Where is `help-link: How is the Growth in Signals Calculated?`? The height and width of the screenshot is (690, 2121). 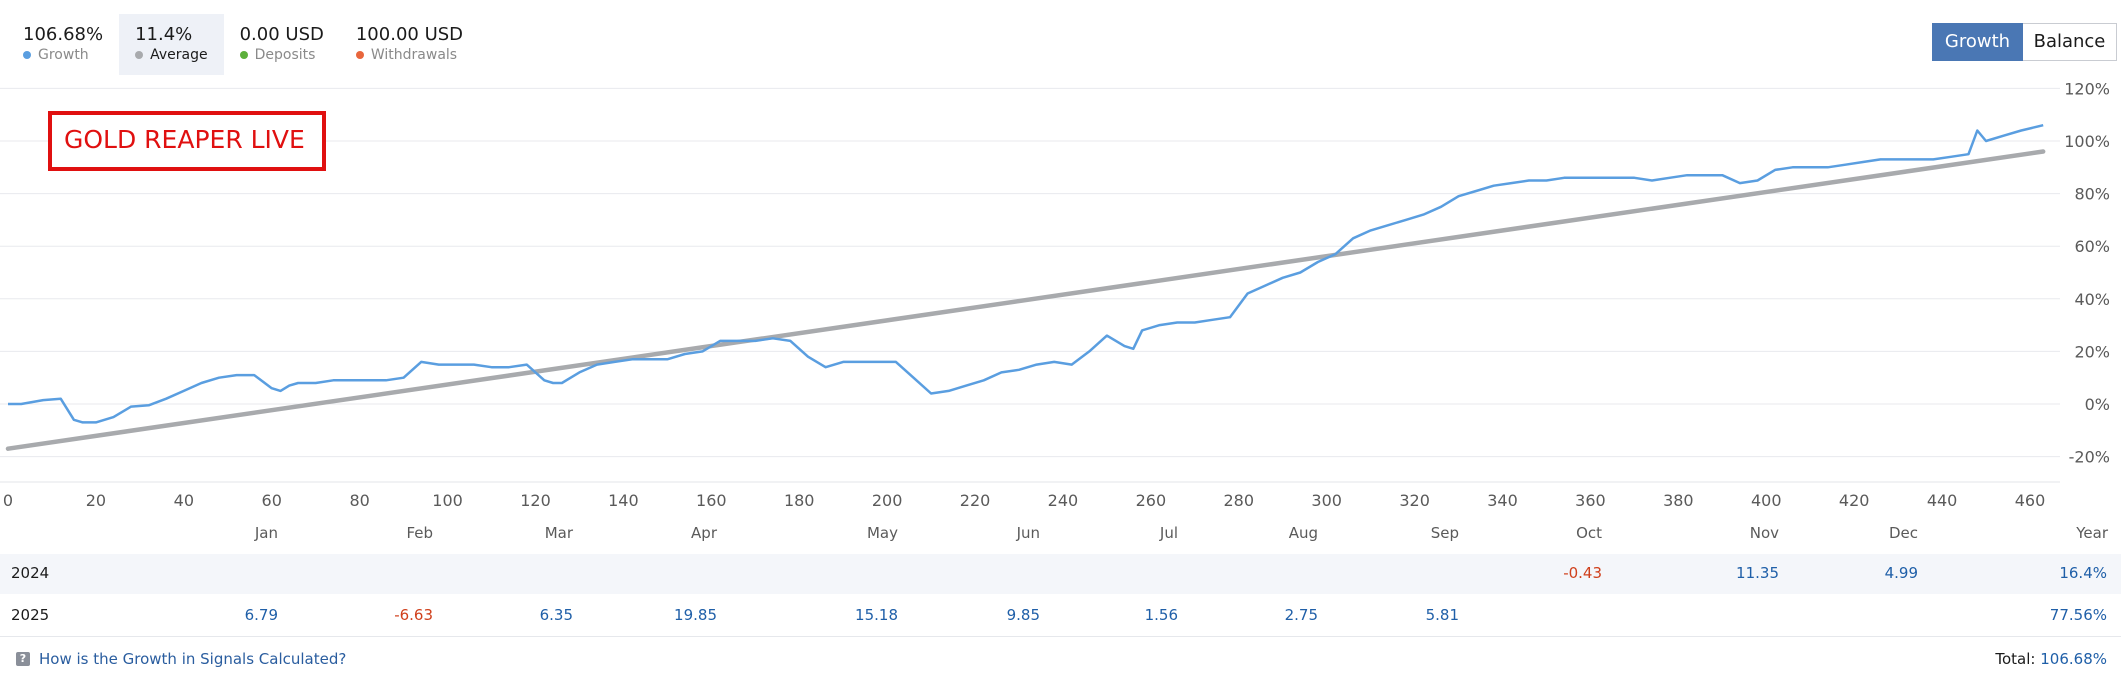
help-link: How is the Growth in Signals Calculated? is located at coordinates (193, 659).